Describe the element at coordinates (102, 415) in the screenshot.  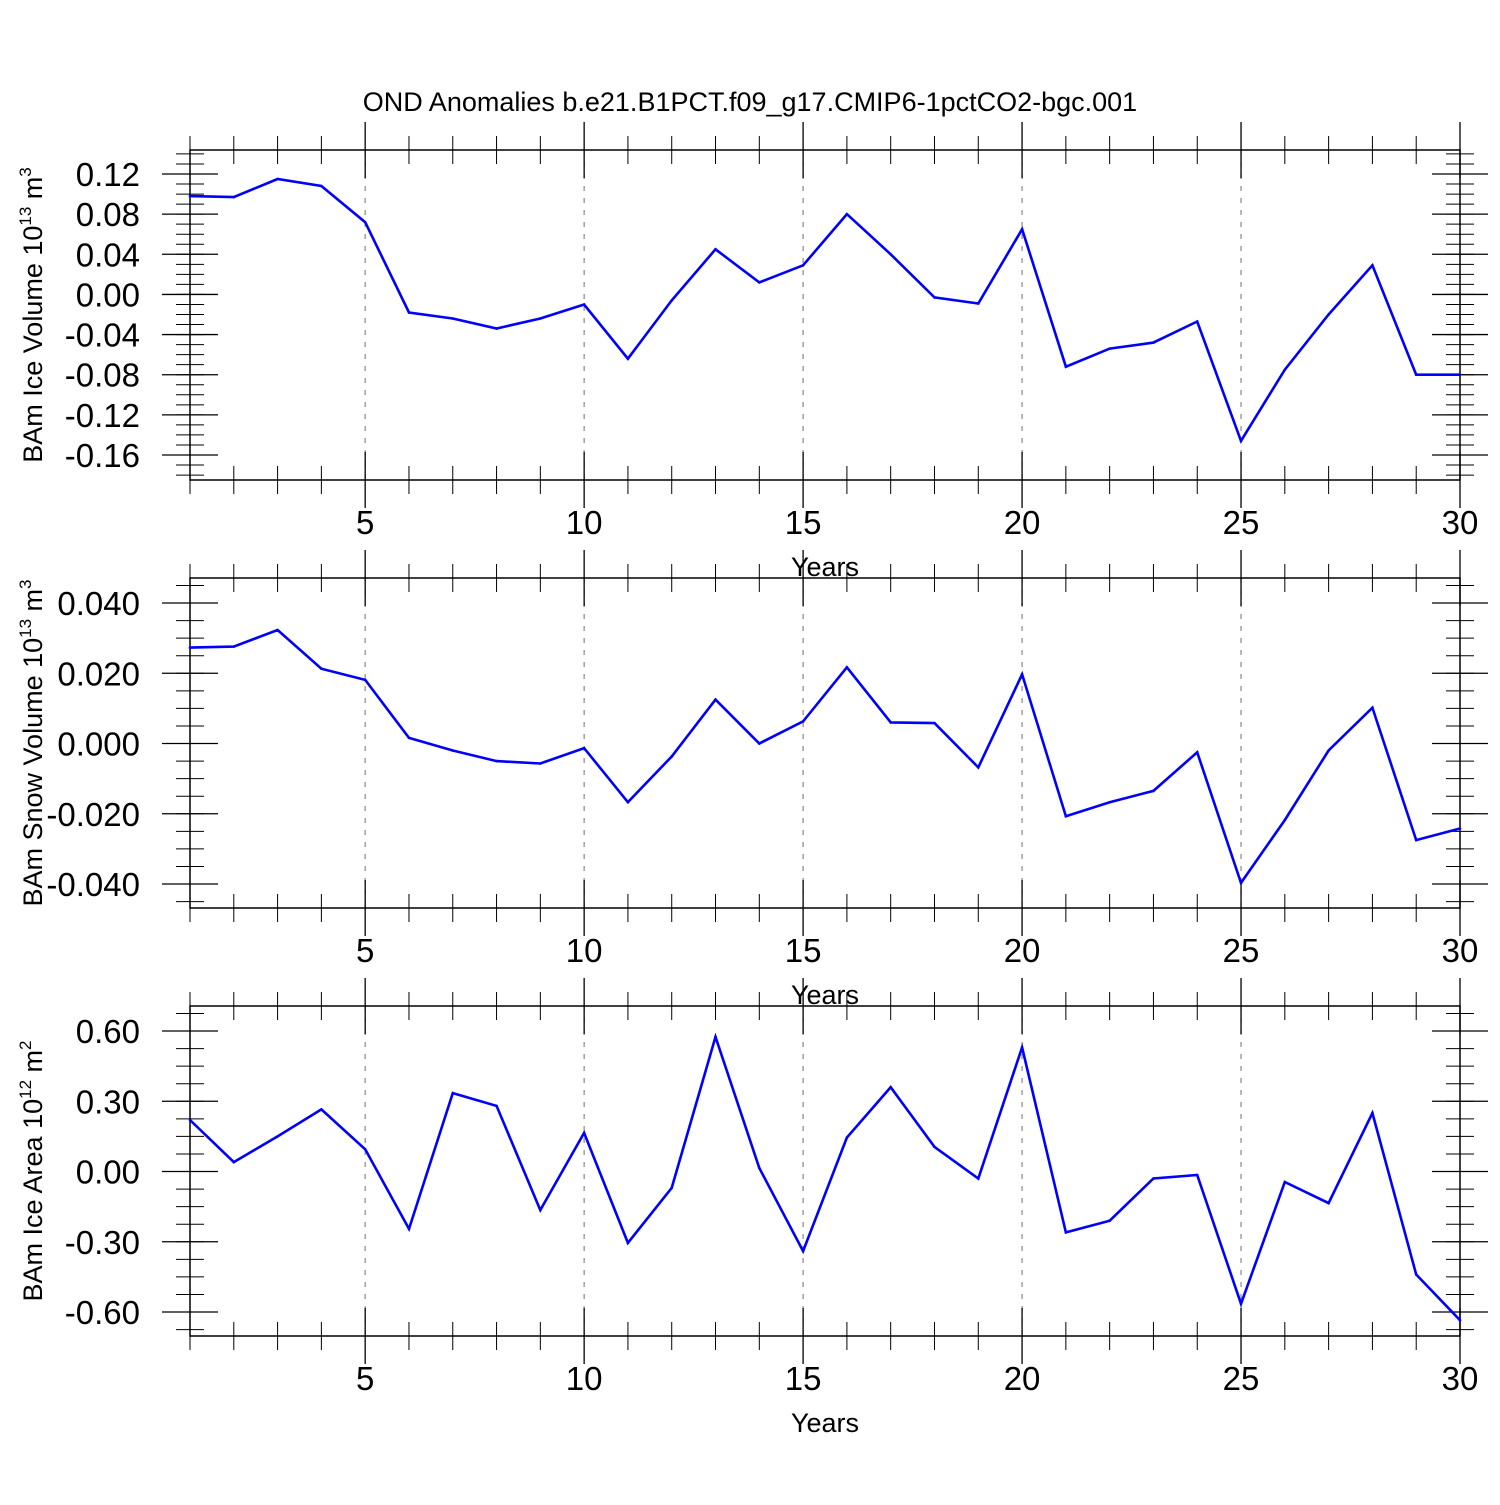
I see `y-tick-label: -0.12` at that location.